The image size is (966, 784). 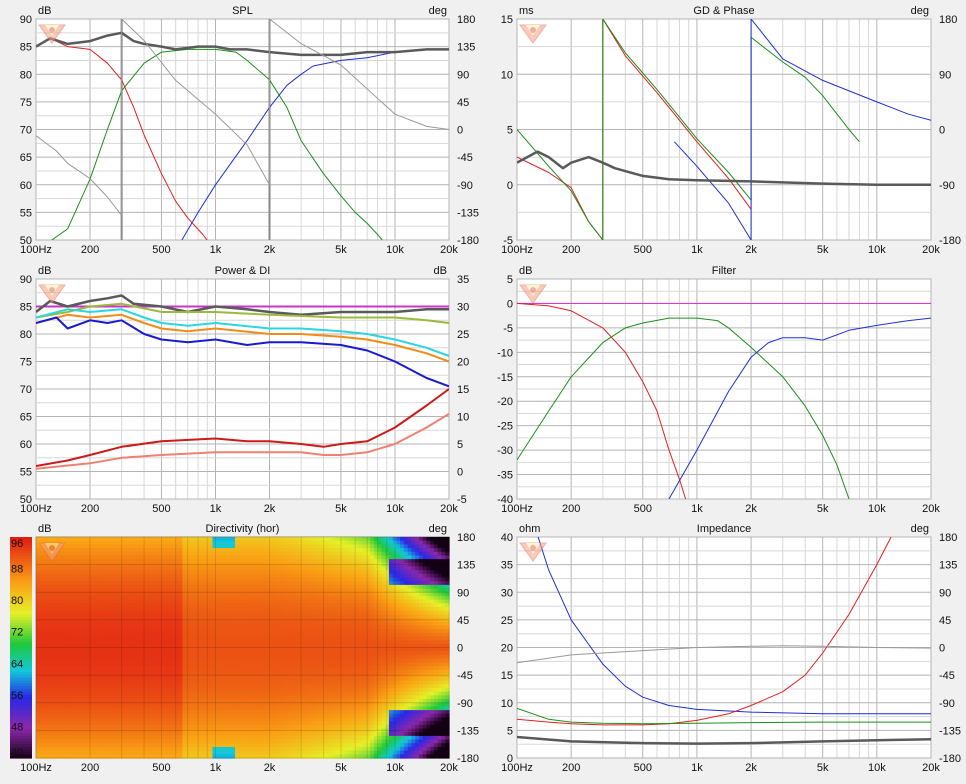 What do you see at coordinates (510, 131) in the screenshot?
I see `y-tick-label-left: 5` at bounding box center [510, 131].